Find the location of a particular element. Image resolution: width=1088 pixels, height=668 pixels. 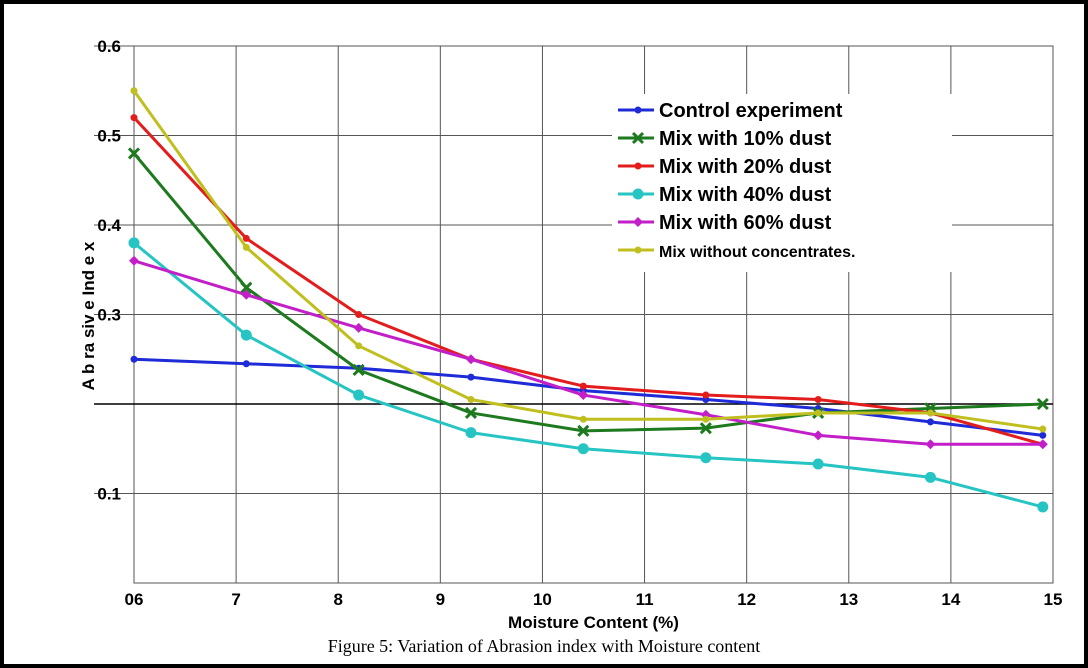

legend-item: Mix with 10% dust is located at coordinates (725, 139).